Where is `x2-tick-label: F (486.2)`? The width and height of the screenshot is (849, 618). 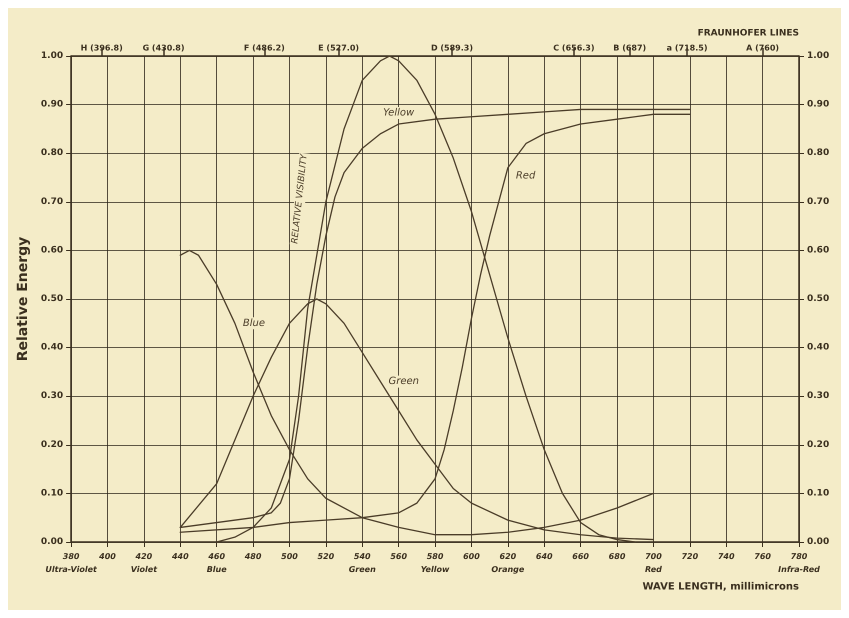 x2-tick-label: F (486.2) is located at coordinates (264, 48).